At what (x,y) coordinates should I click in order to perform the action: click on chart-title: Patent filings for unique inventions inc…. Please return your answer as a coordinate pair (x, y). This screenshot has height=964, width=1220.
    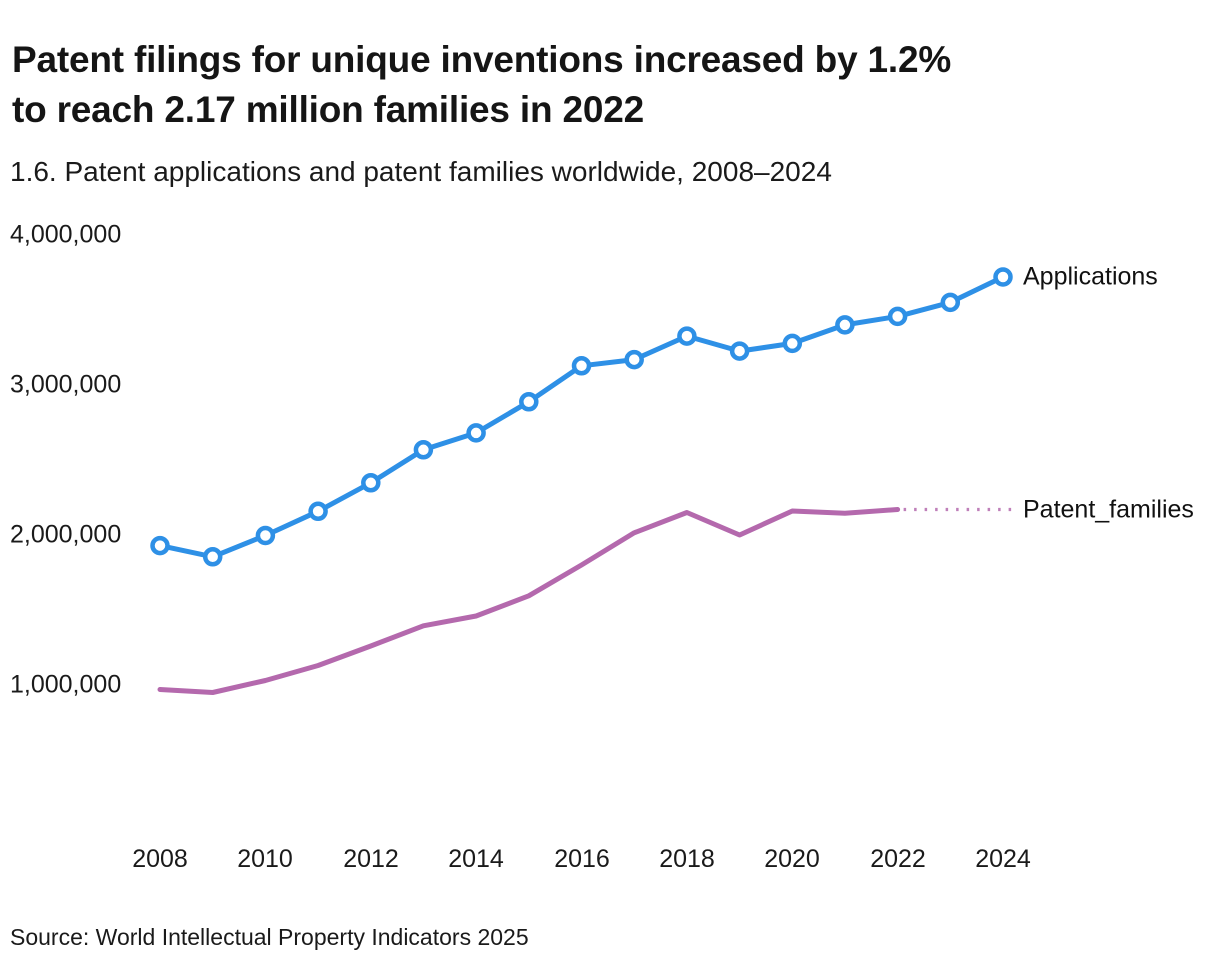
    Looking at the image, I should click on (607, 85).